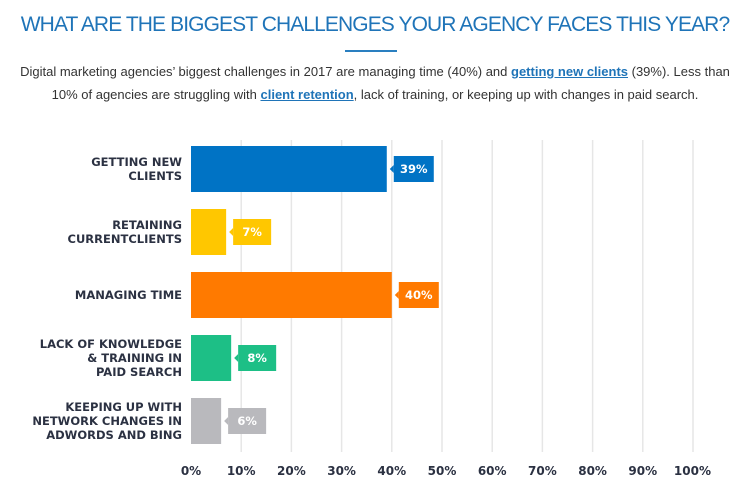 This screenshot has height=501, width=750. Describe the element at coordinates (391, 471) in the screenshot. I see `x-tick-label: 40%` at that location.